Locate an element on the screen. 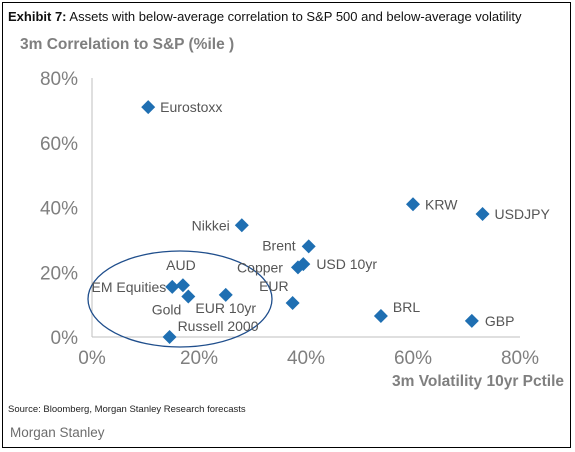  x-tick-label: 0% is located at coordinates (92, 358).